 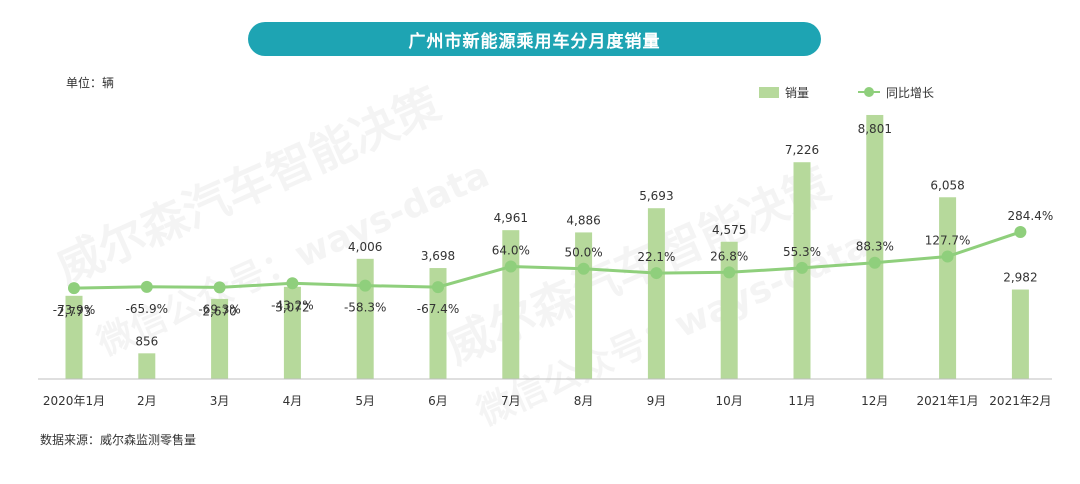 I want to click on yoy-value-label-10: 55.3%, so click(x=802, y=252).